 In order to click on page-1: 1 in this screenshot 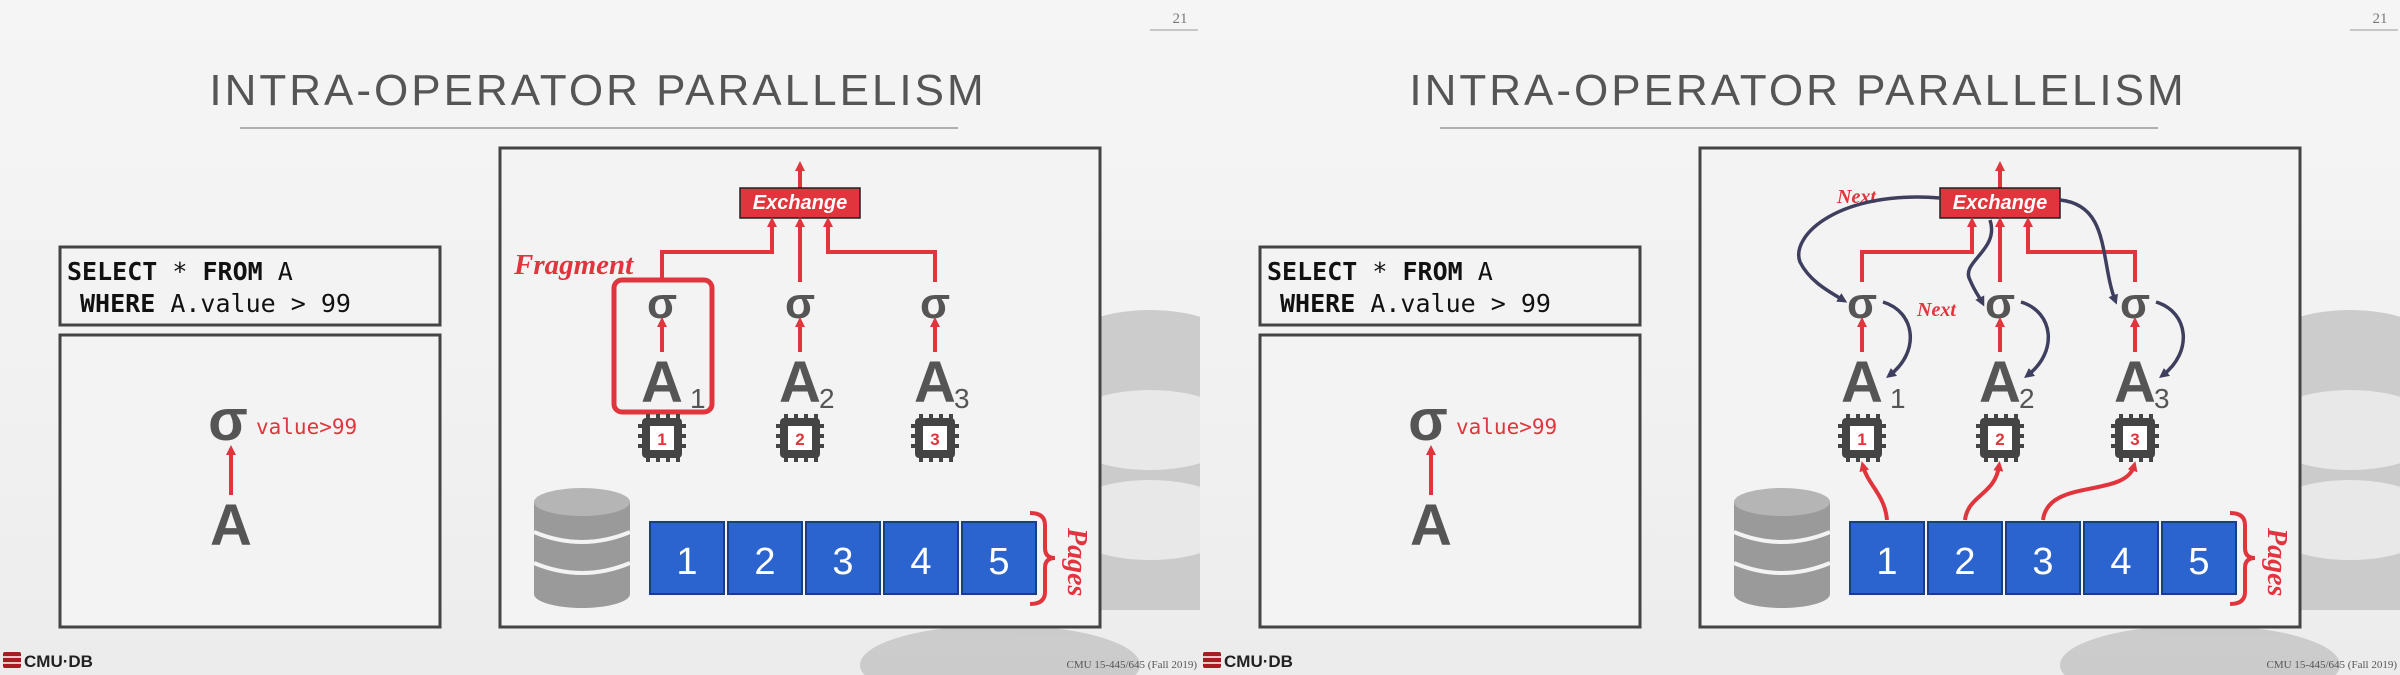, I will do `click(687, 558)`.